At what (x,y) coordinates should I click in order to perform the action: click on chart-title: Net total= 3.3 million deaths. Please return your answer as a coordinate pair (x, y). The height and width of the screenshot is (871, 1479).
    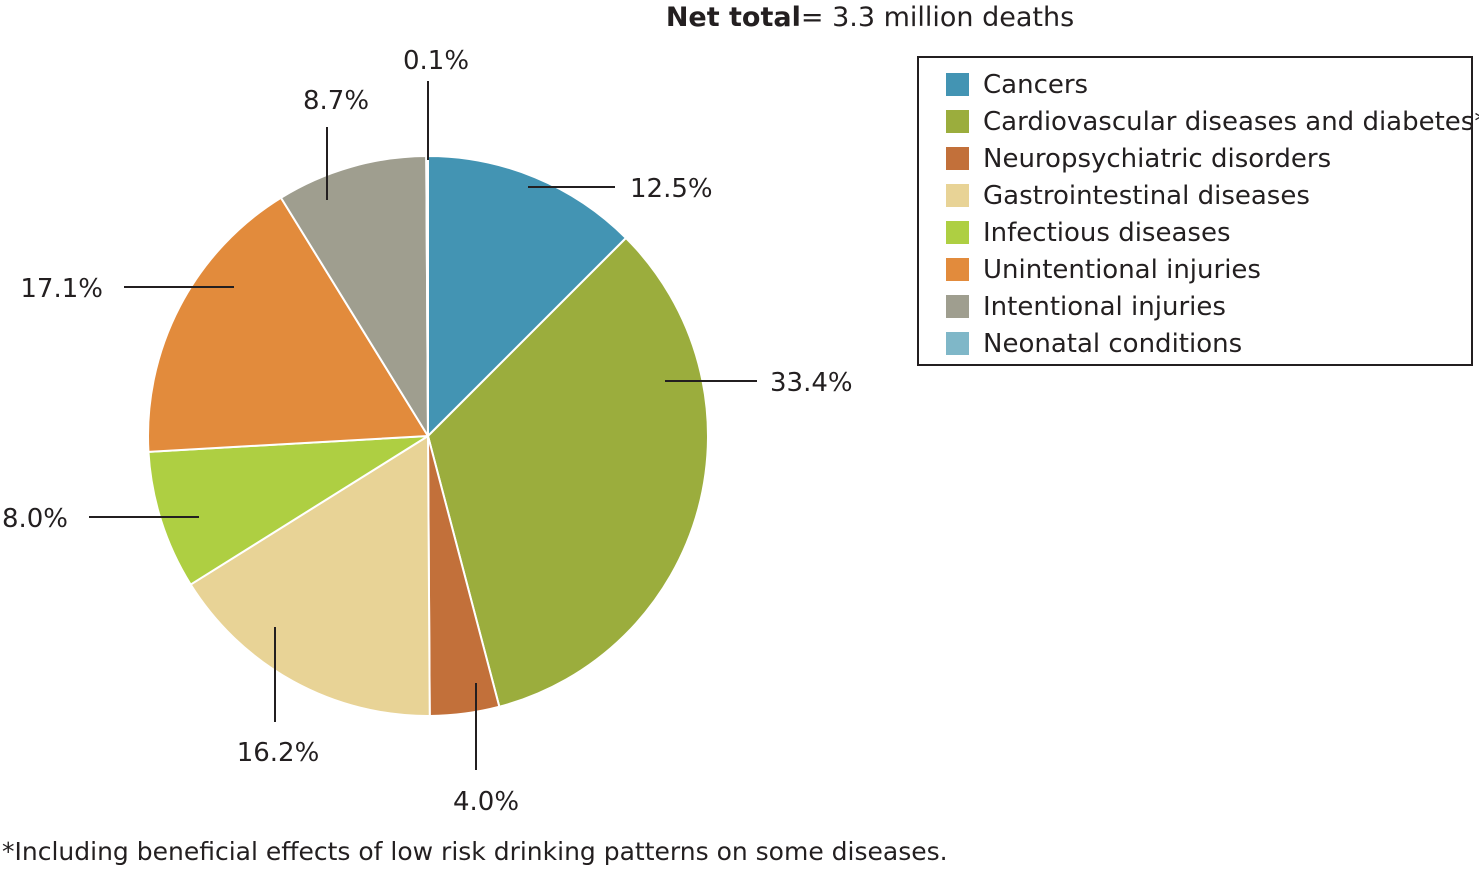
    Looking at the image, I should click on (870, 18).